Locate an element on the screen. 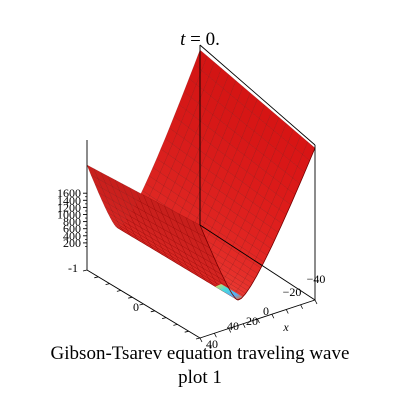 Image resolution: width=400 pixels, height=400 pixels. y-tick-label: -1 is located at coordinates (73, 268).